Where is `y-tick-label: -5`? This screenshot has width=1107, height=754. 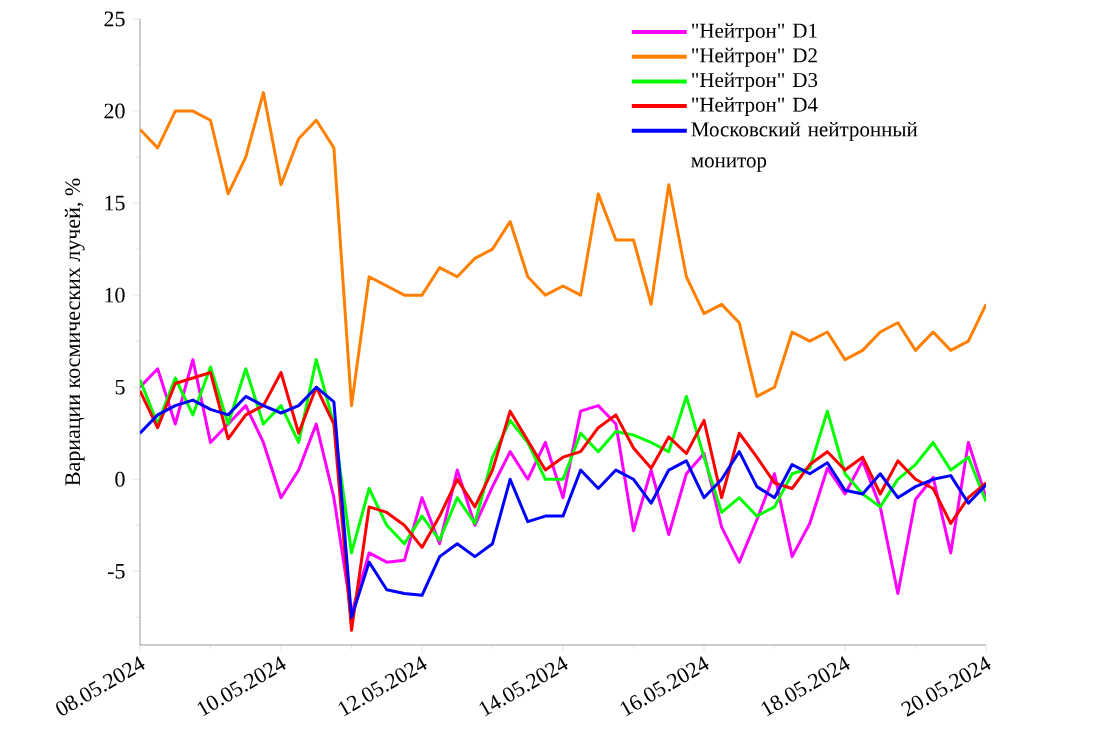 y-tick-label: -5 is located at coordinates (116, 571).